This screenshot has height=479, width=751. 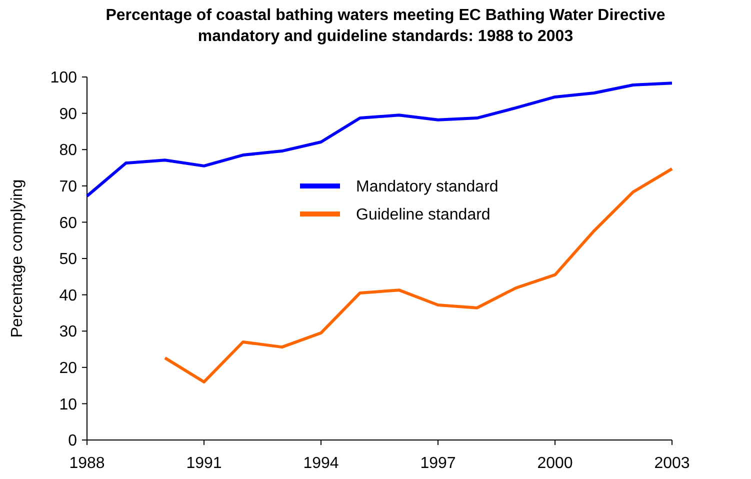 I want to click on chart-title: Percentage of coastal bathing waters meeting EC Bathing Water Directive mandatory and guideline standards: 1988 to 2003, so click(x=386, y=26).